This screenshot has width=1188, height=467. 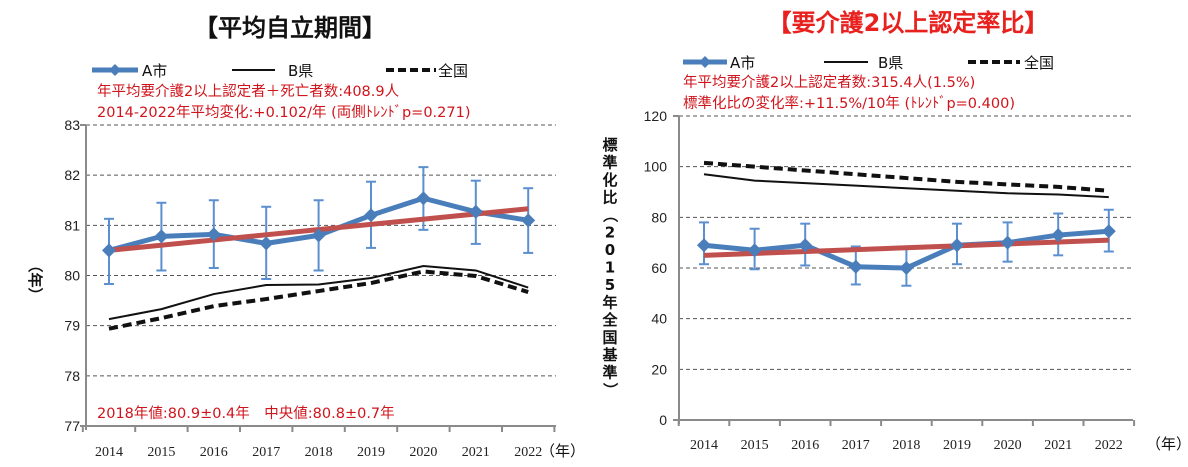 What do you see at coordinates (35, 279) in the screenshot?
I see `left-y-axis-label: （年）` at bounding box center [35, 279].